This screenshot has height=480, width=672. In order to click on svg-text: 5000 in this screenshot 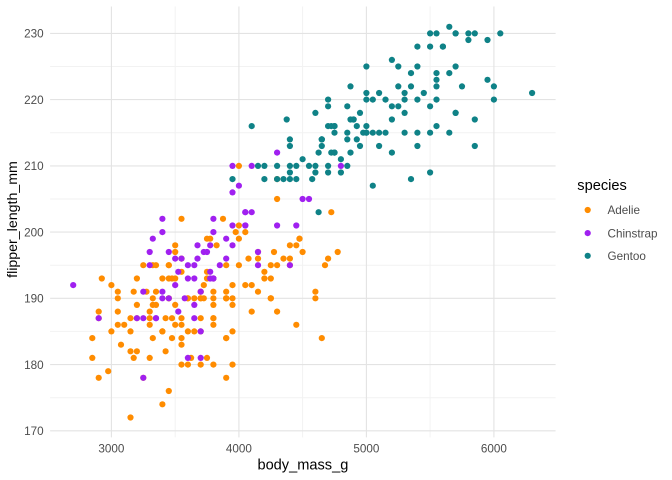, I will do `click(366, 448)`.